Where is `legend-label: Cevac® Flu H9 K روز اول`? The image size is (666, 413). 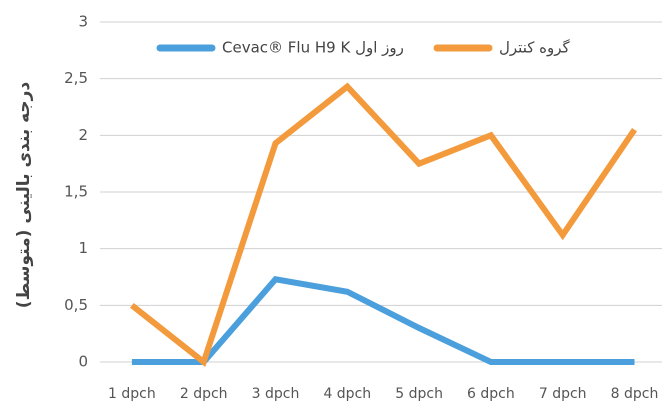 legend-label: Cevac® Flu H9 K روز اول is located at coordinates (313, 48).